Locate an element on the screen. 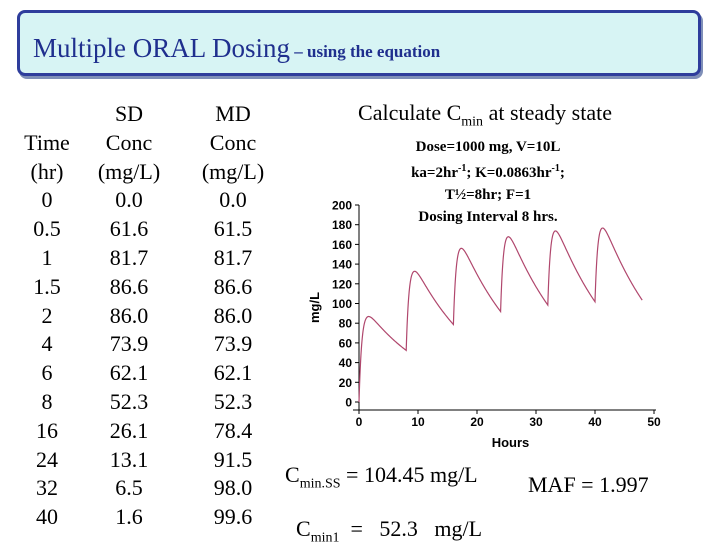  y-tick-label: 40 is located at coordinates (346, 363).